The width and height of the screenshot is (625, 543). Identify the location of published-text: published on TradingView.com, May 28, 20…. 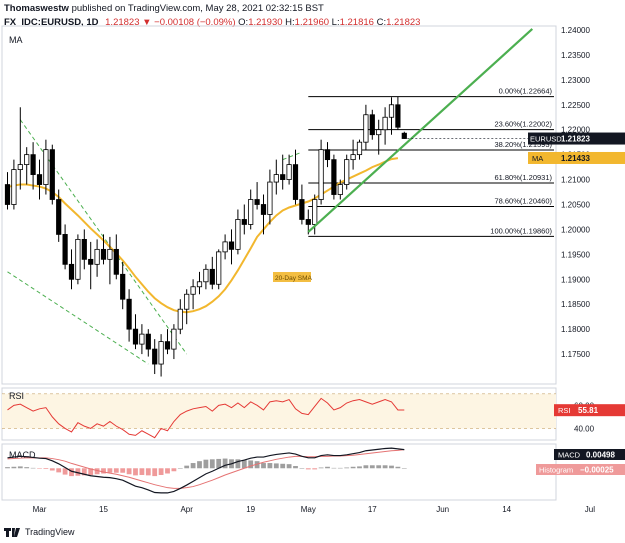
(197, 8).